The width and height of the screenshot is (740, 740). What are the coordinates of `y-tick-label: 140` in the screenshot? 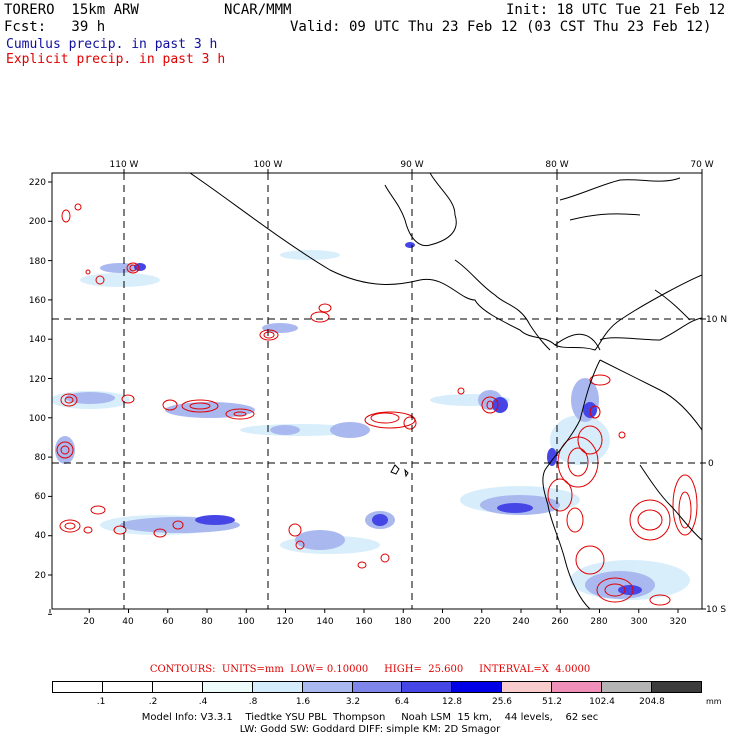 It's located at (37, 340).